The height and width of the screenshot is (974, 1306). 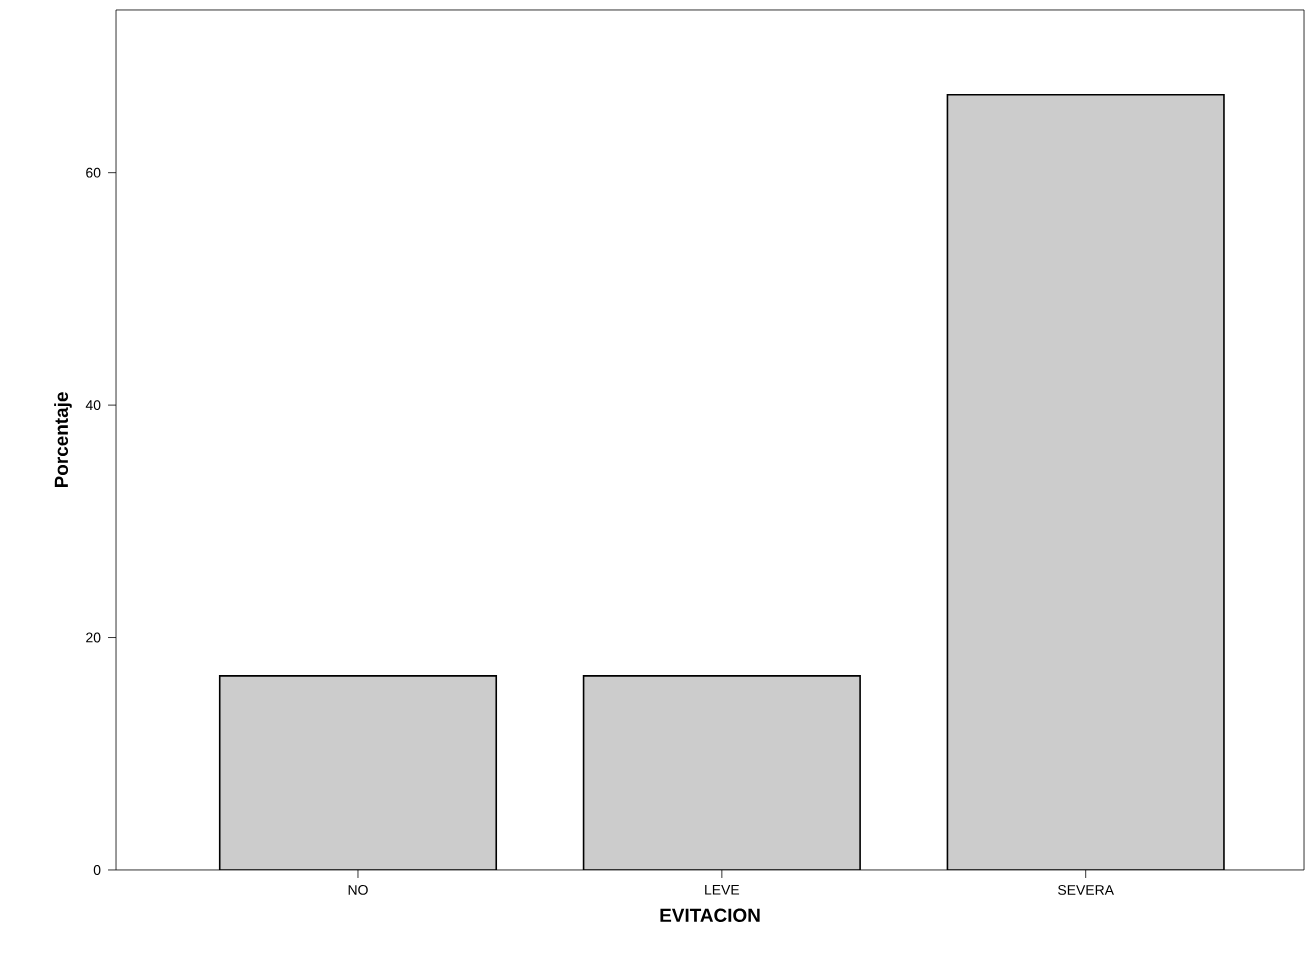 What do you see at coordinates (710, 915) in the screenshot?
I see `x-axis-title: EVITACION` at bounding box center [710, 915].